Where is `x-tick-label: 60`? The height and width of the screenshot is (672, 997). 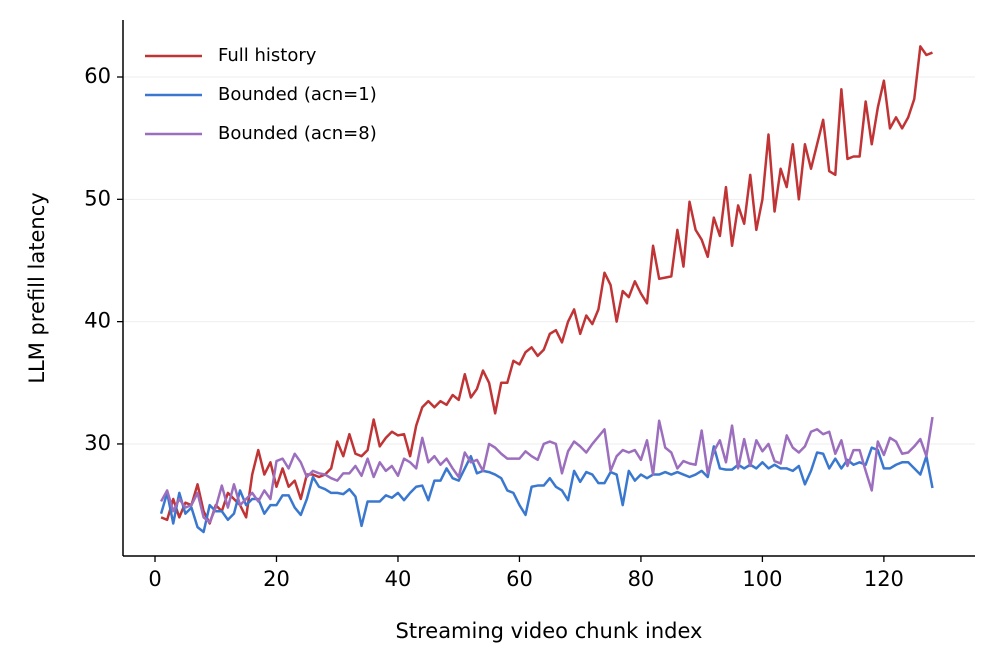
x-tick-label: 60 is located at coordinates (519, 579).